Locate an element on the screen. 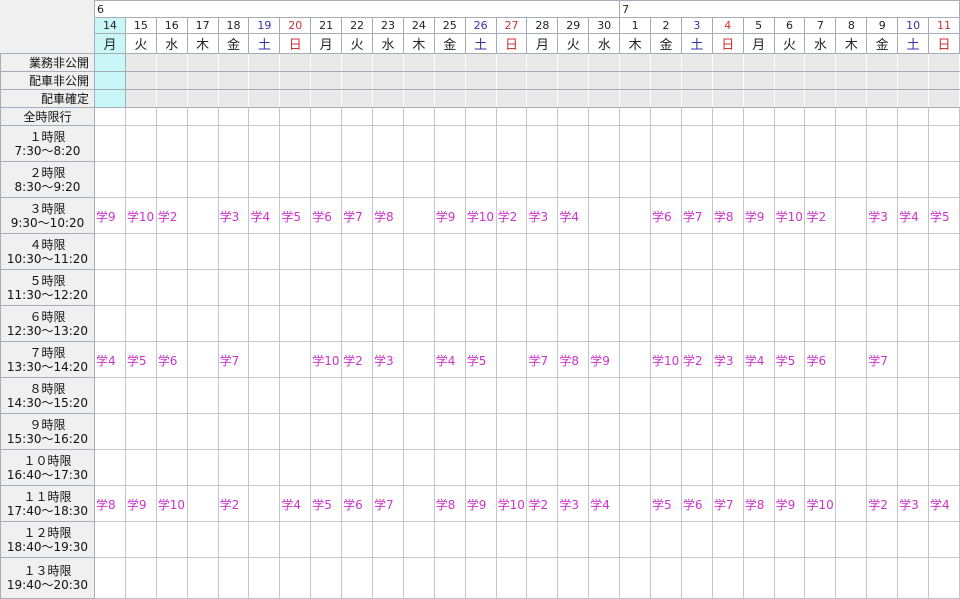 This screenshot has width=960, height=599. slot-cell: 学10 is located at coordinates (820, 503).